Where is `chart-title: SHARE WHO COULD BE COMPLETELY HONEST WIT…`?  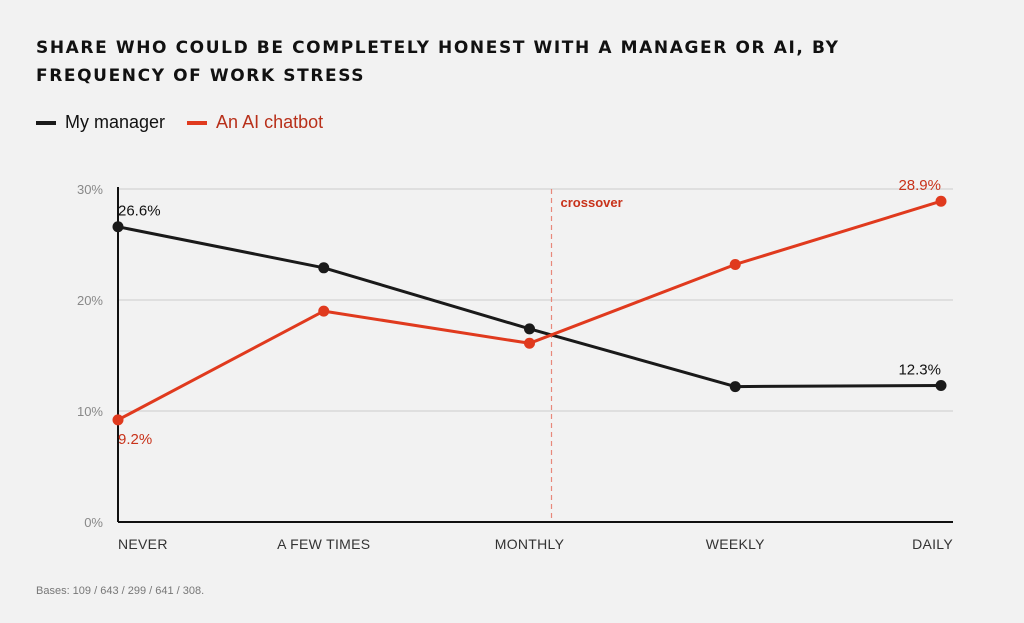
chart-title: SHARE WHO COULD BE COMPLETELY HONEST WIT… is located at coordinates (438, 62).